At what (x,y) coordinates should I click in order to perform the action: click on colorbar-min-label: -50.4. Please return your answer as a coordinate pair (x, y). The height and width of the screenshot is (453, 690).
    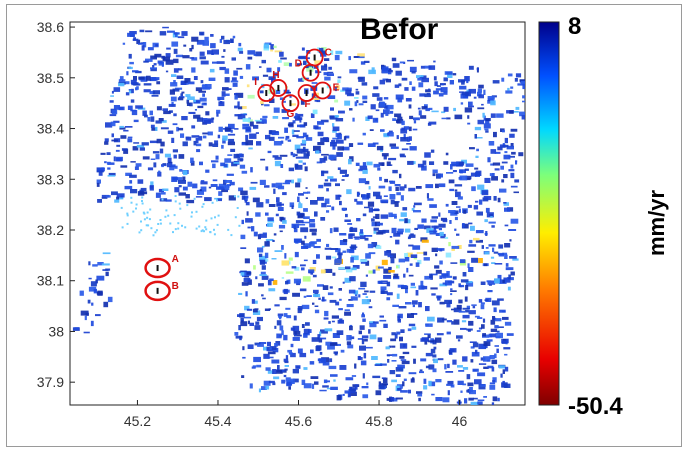
    Looking at the image, I should click on (595, 406).